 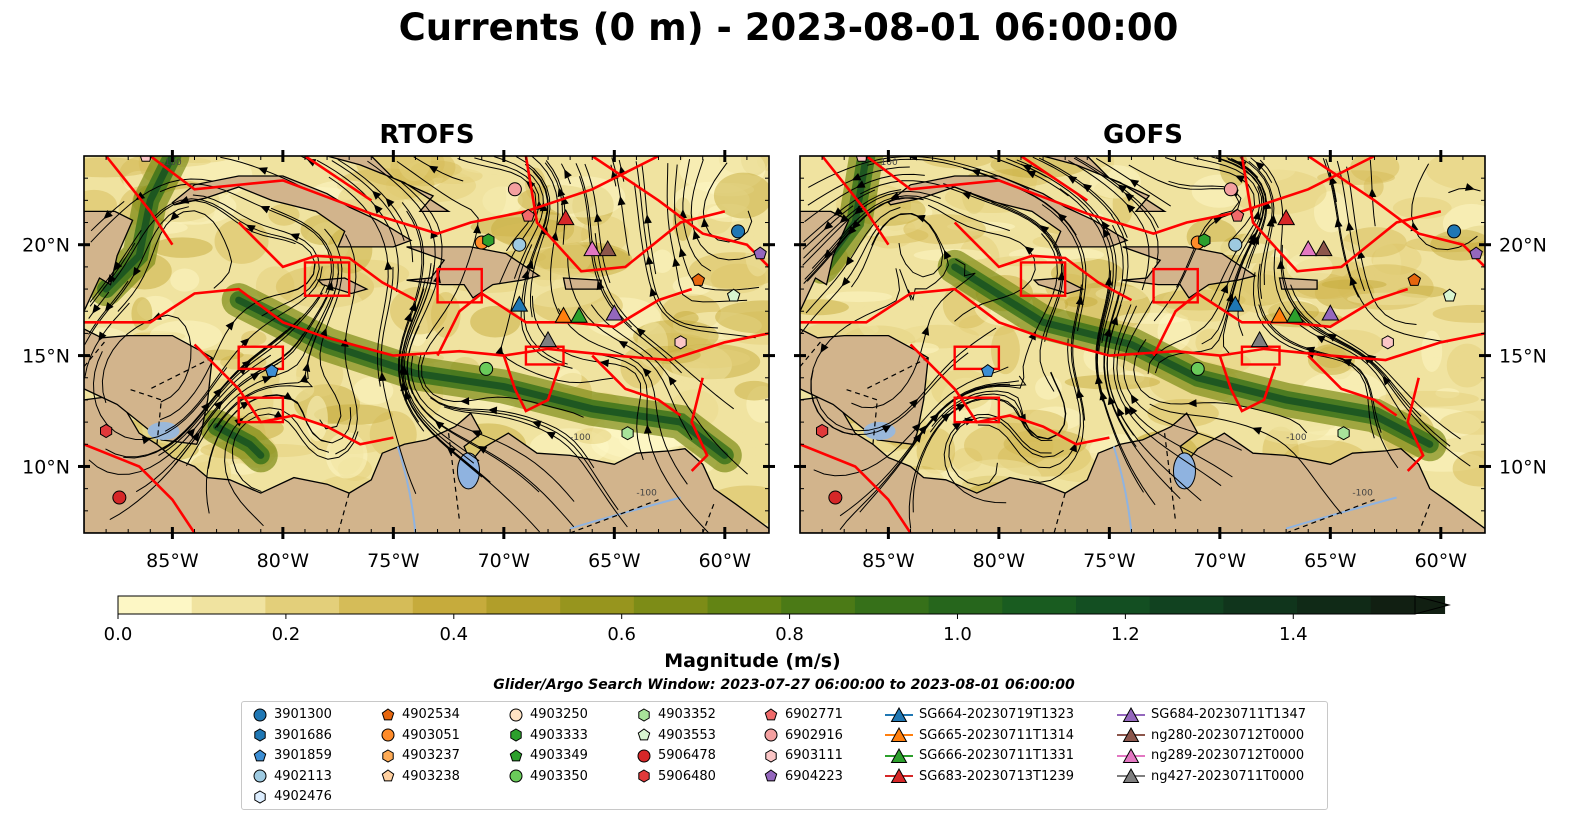 What do you see at coordinates (578, 314) in the screenshot?
I see `map-marker-SG666-20230711T1331` at bounding box center [578, 314].